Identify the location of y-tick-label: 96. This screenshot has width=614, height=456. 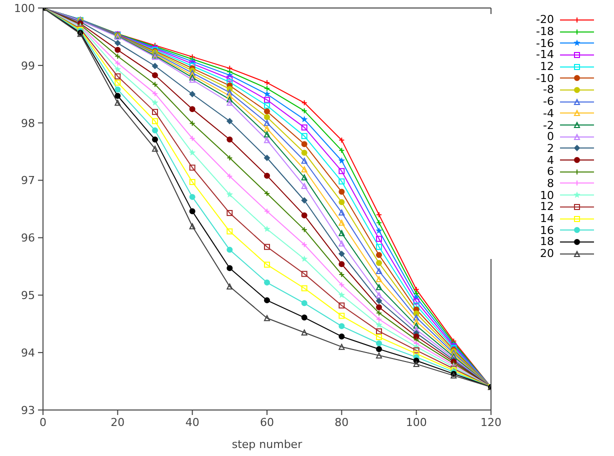
(28, 238).